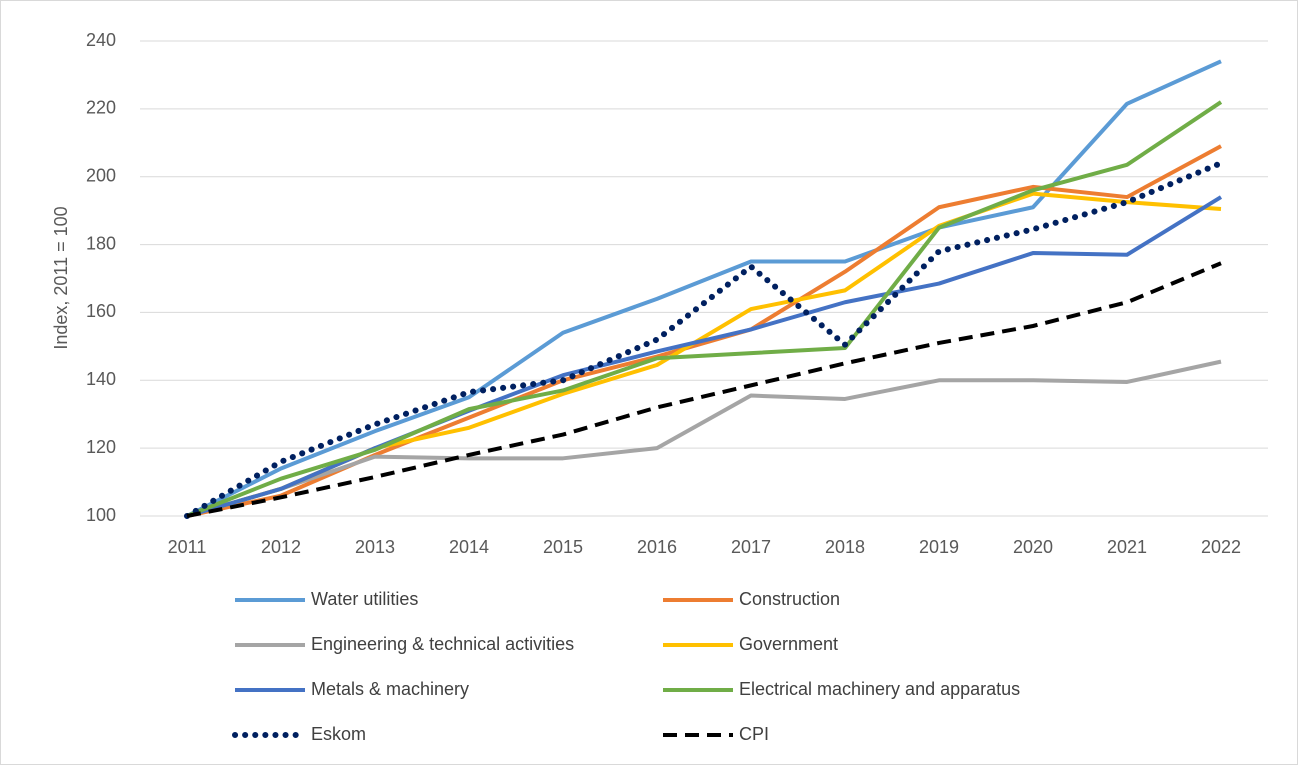  I want to click on x-tick-label: 2017, so click(751, 547).